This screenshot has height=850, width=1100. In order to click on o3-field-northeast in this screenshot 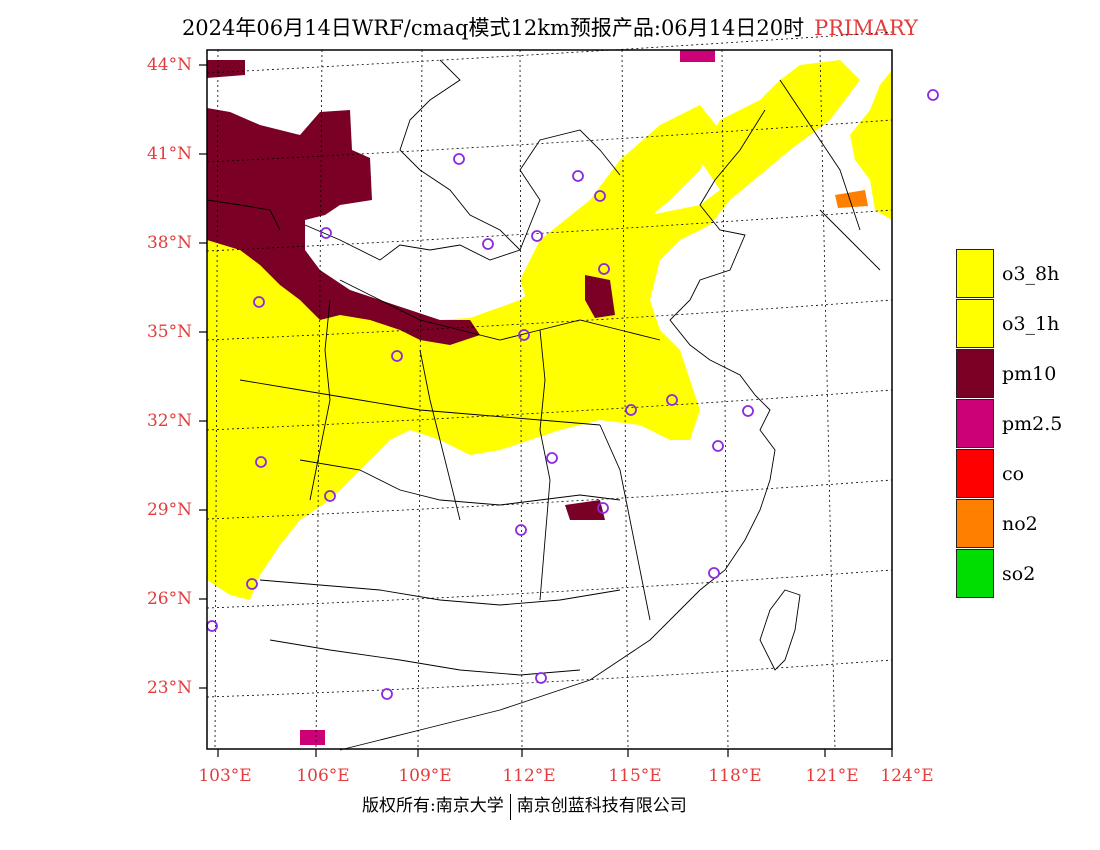, I will do `click(871, 145)`.